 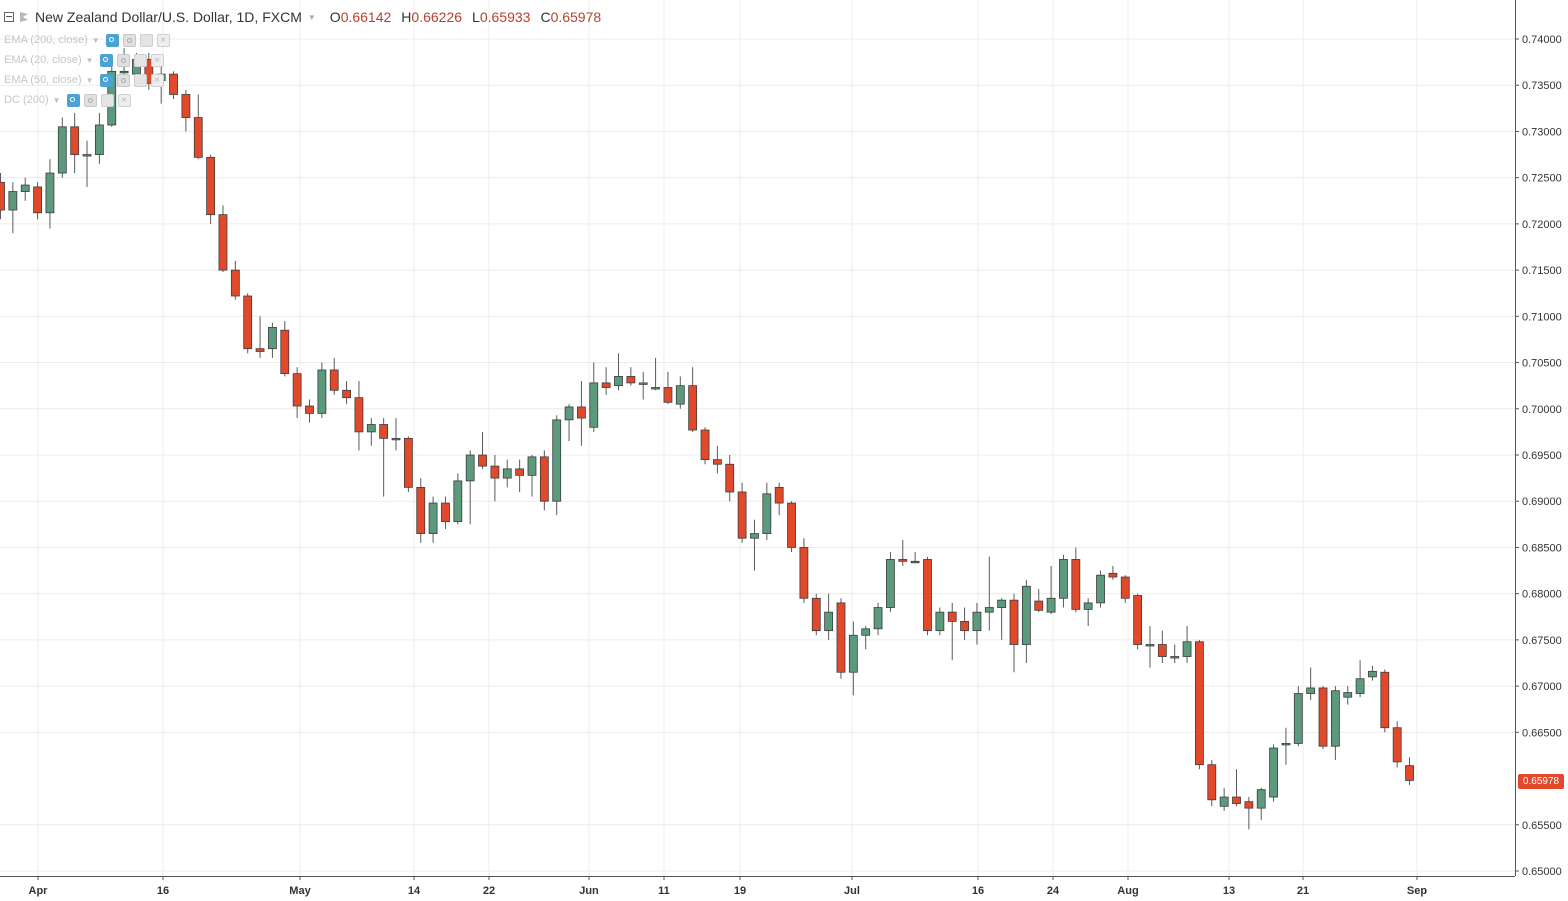 I want to click on collapse-legend-icon, so click(x=9, y=17).